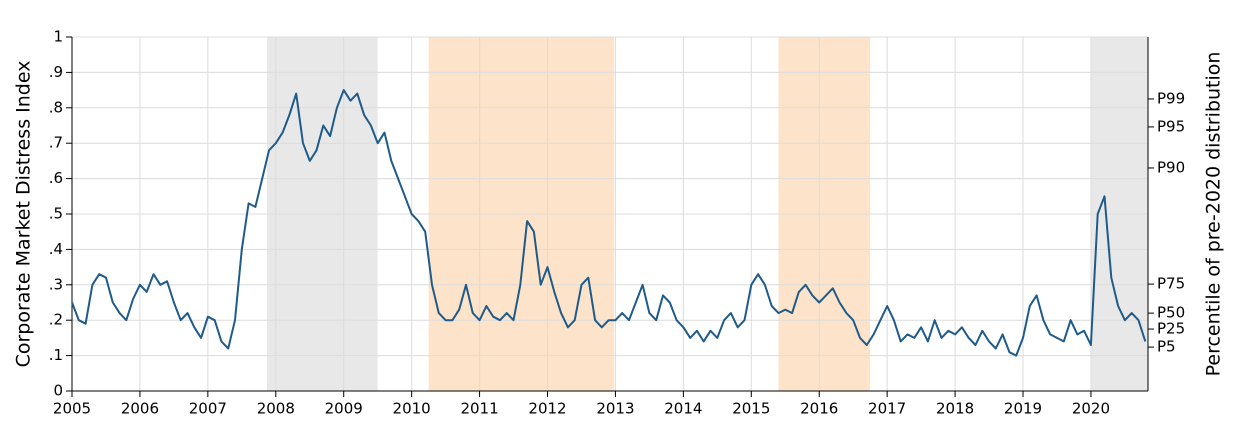 The width and height of the screenshot is (1236, 423). What do you see at coordinates (72, 409) in the screenshot?
I see `x-tick-label: 2005` at bounding box center [72, 409].